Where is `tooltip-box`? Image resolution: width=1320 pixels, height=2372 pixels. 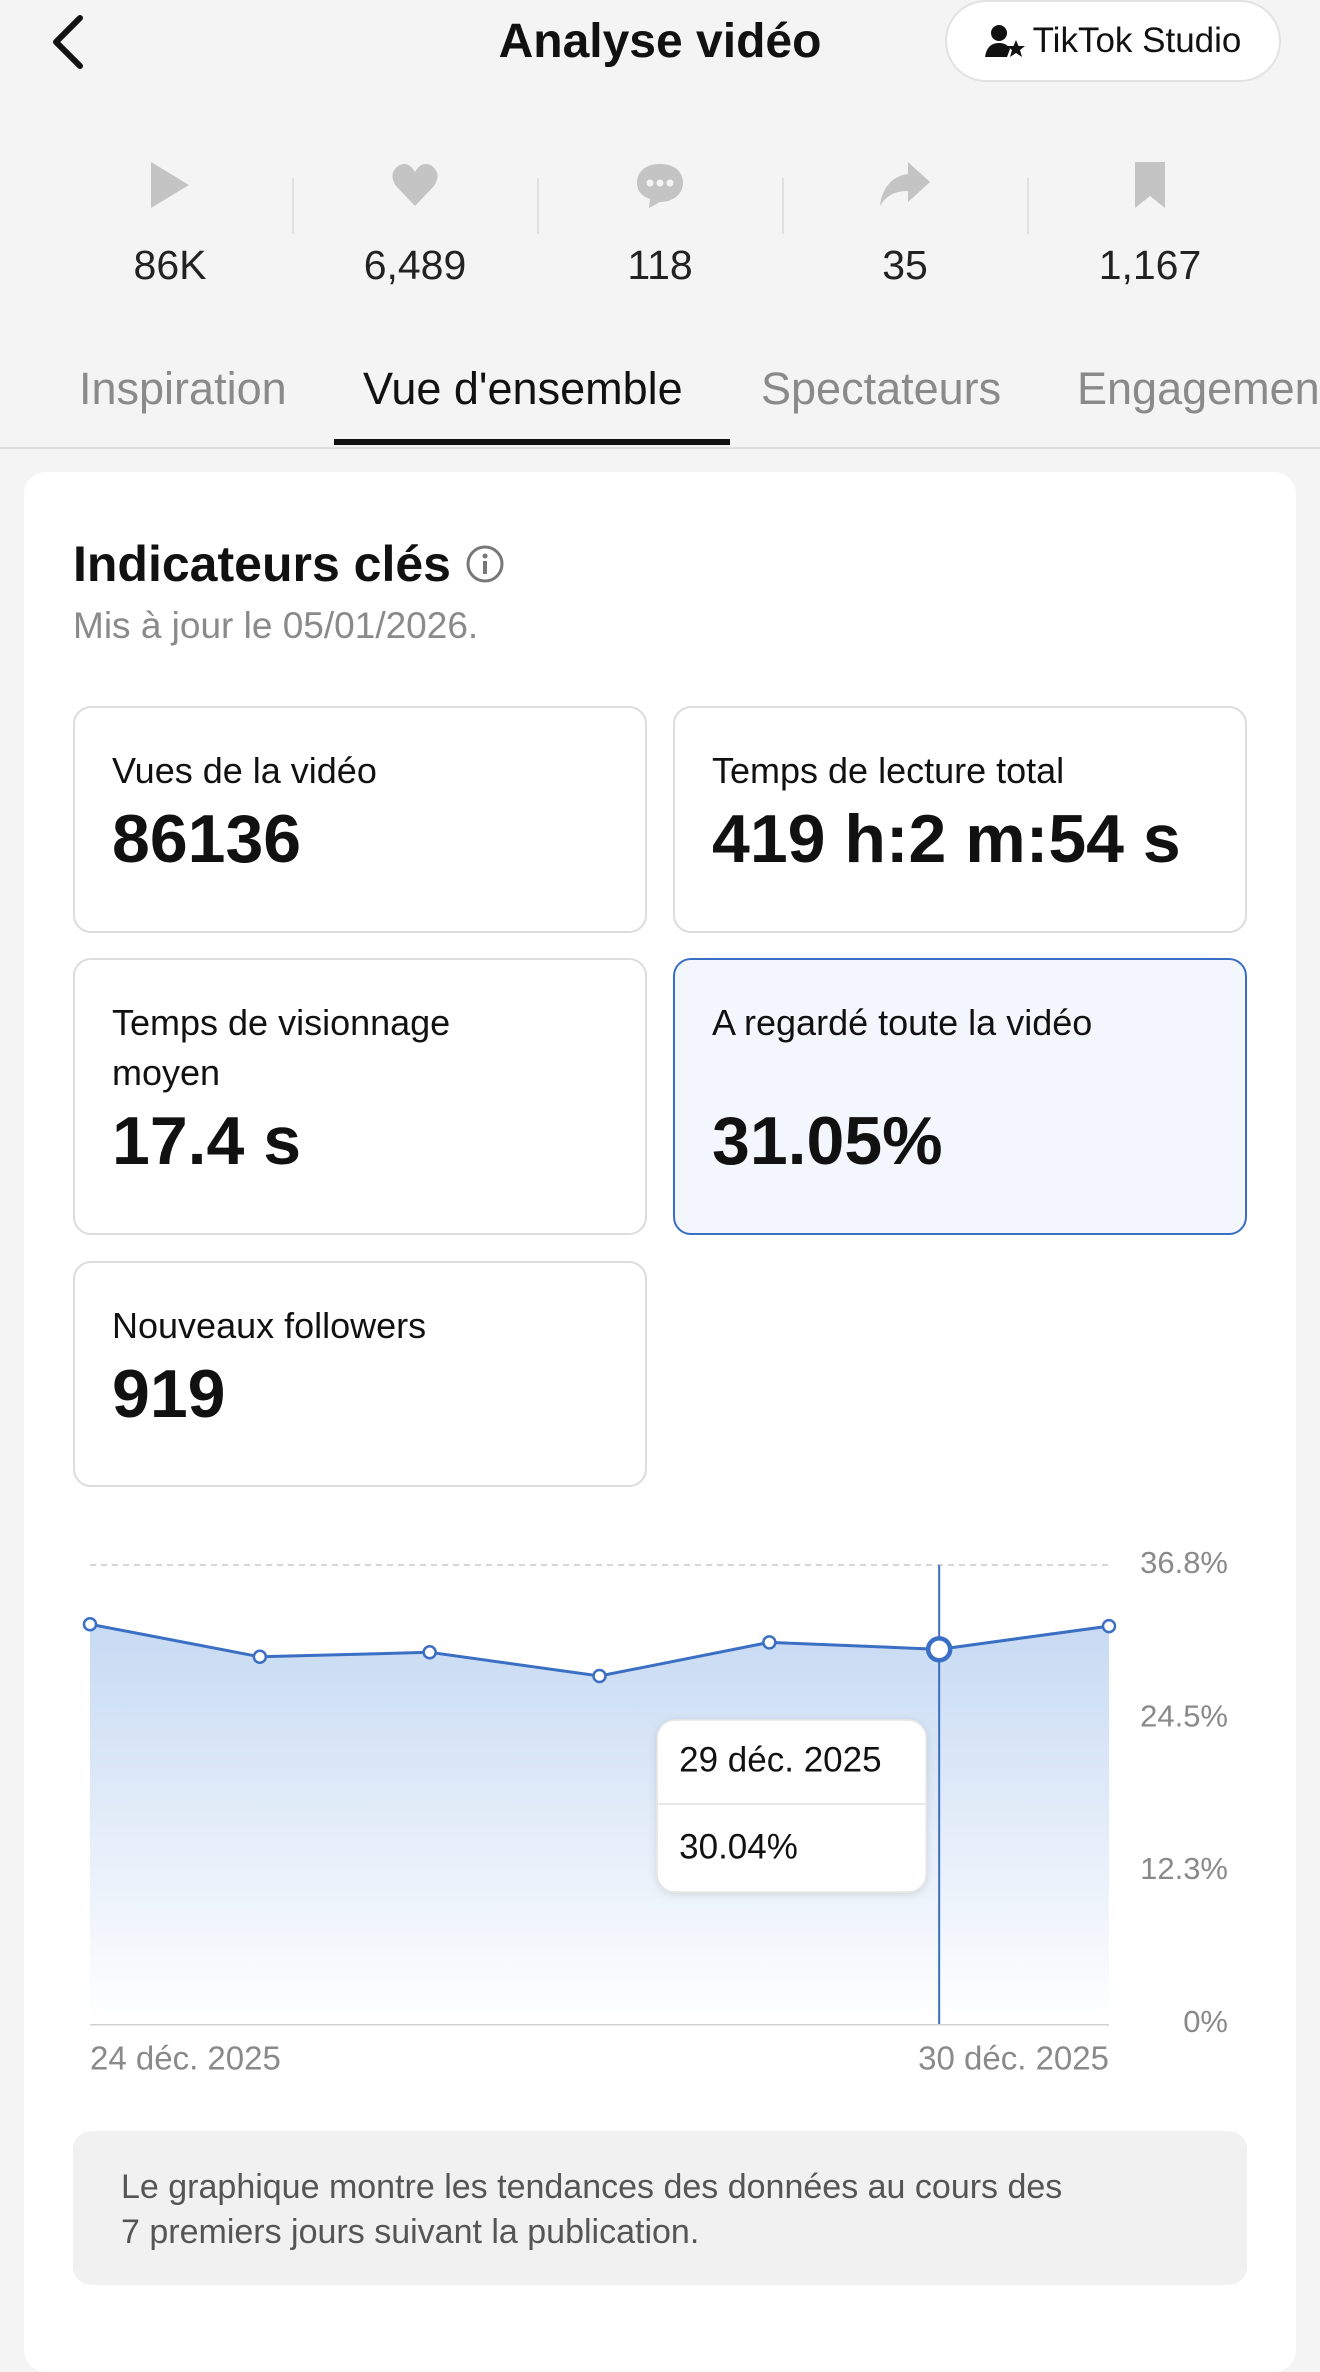 tooltip-box is located at coordinates (791, 1806).